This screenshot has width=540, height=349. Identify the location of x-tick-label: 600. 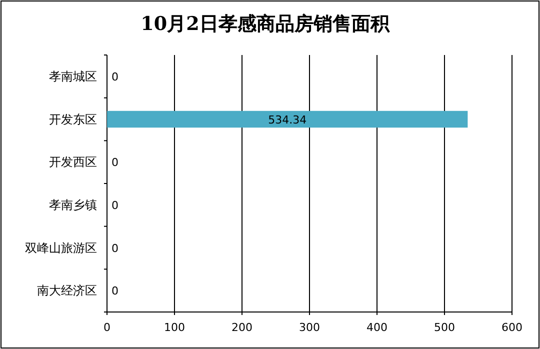
(512, 327).